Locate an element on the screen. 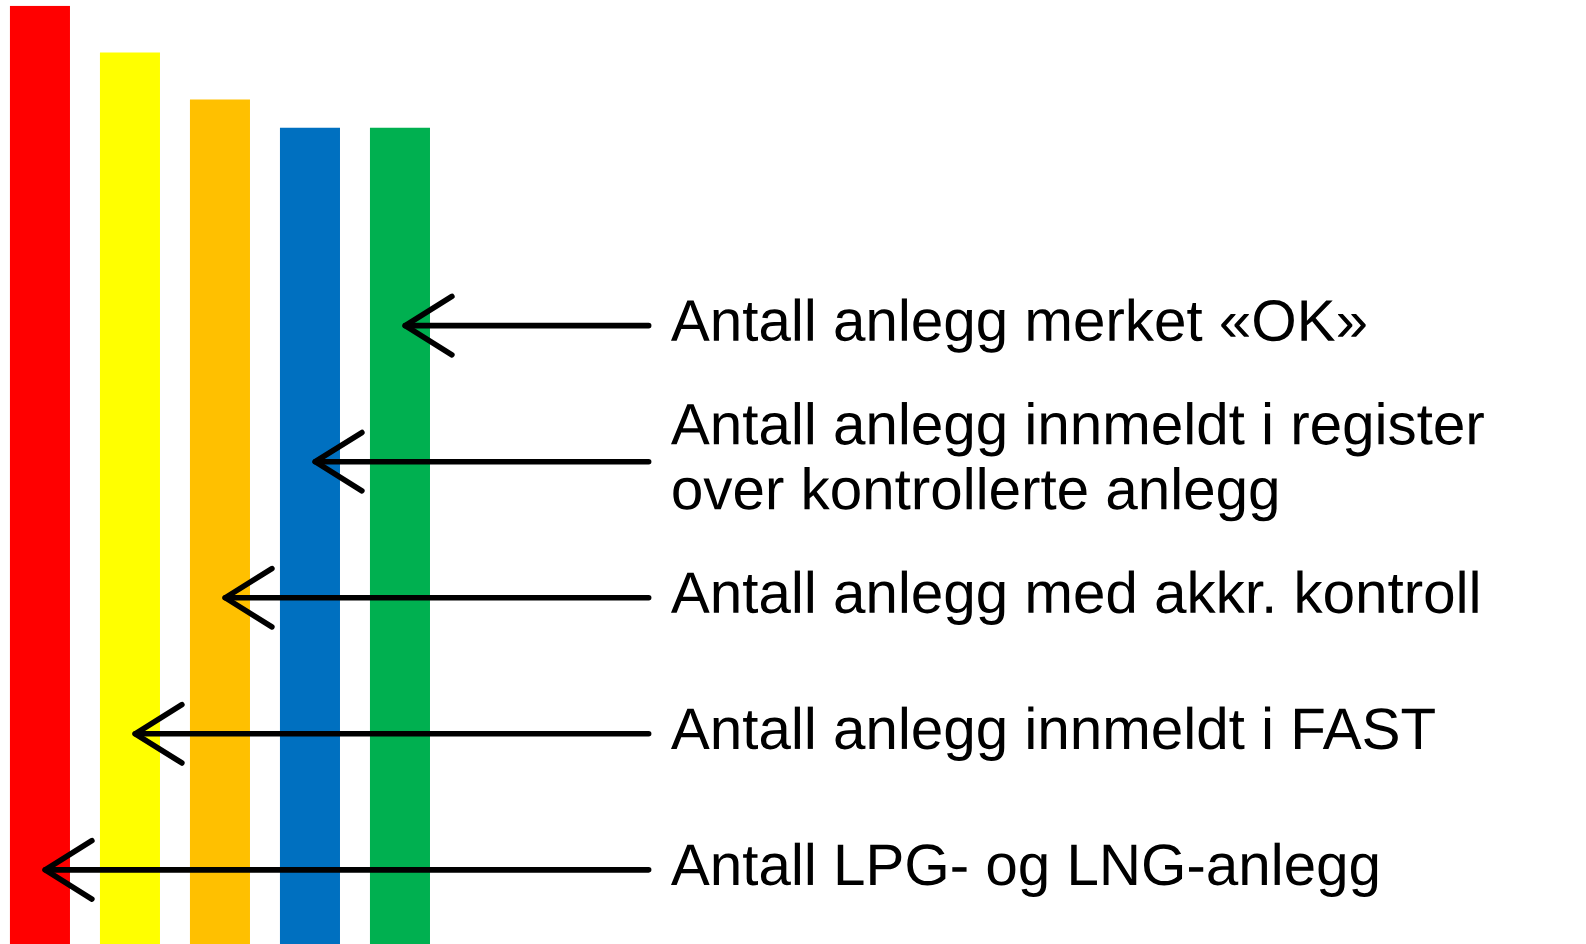  text: Antall anlegg innmeldt i register over kontrollerte anlegg is located at coordinates (1077, 462).